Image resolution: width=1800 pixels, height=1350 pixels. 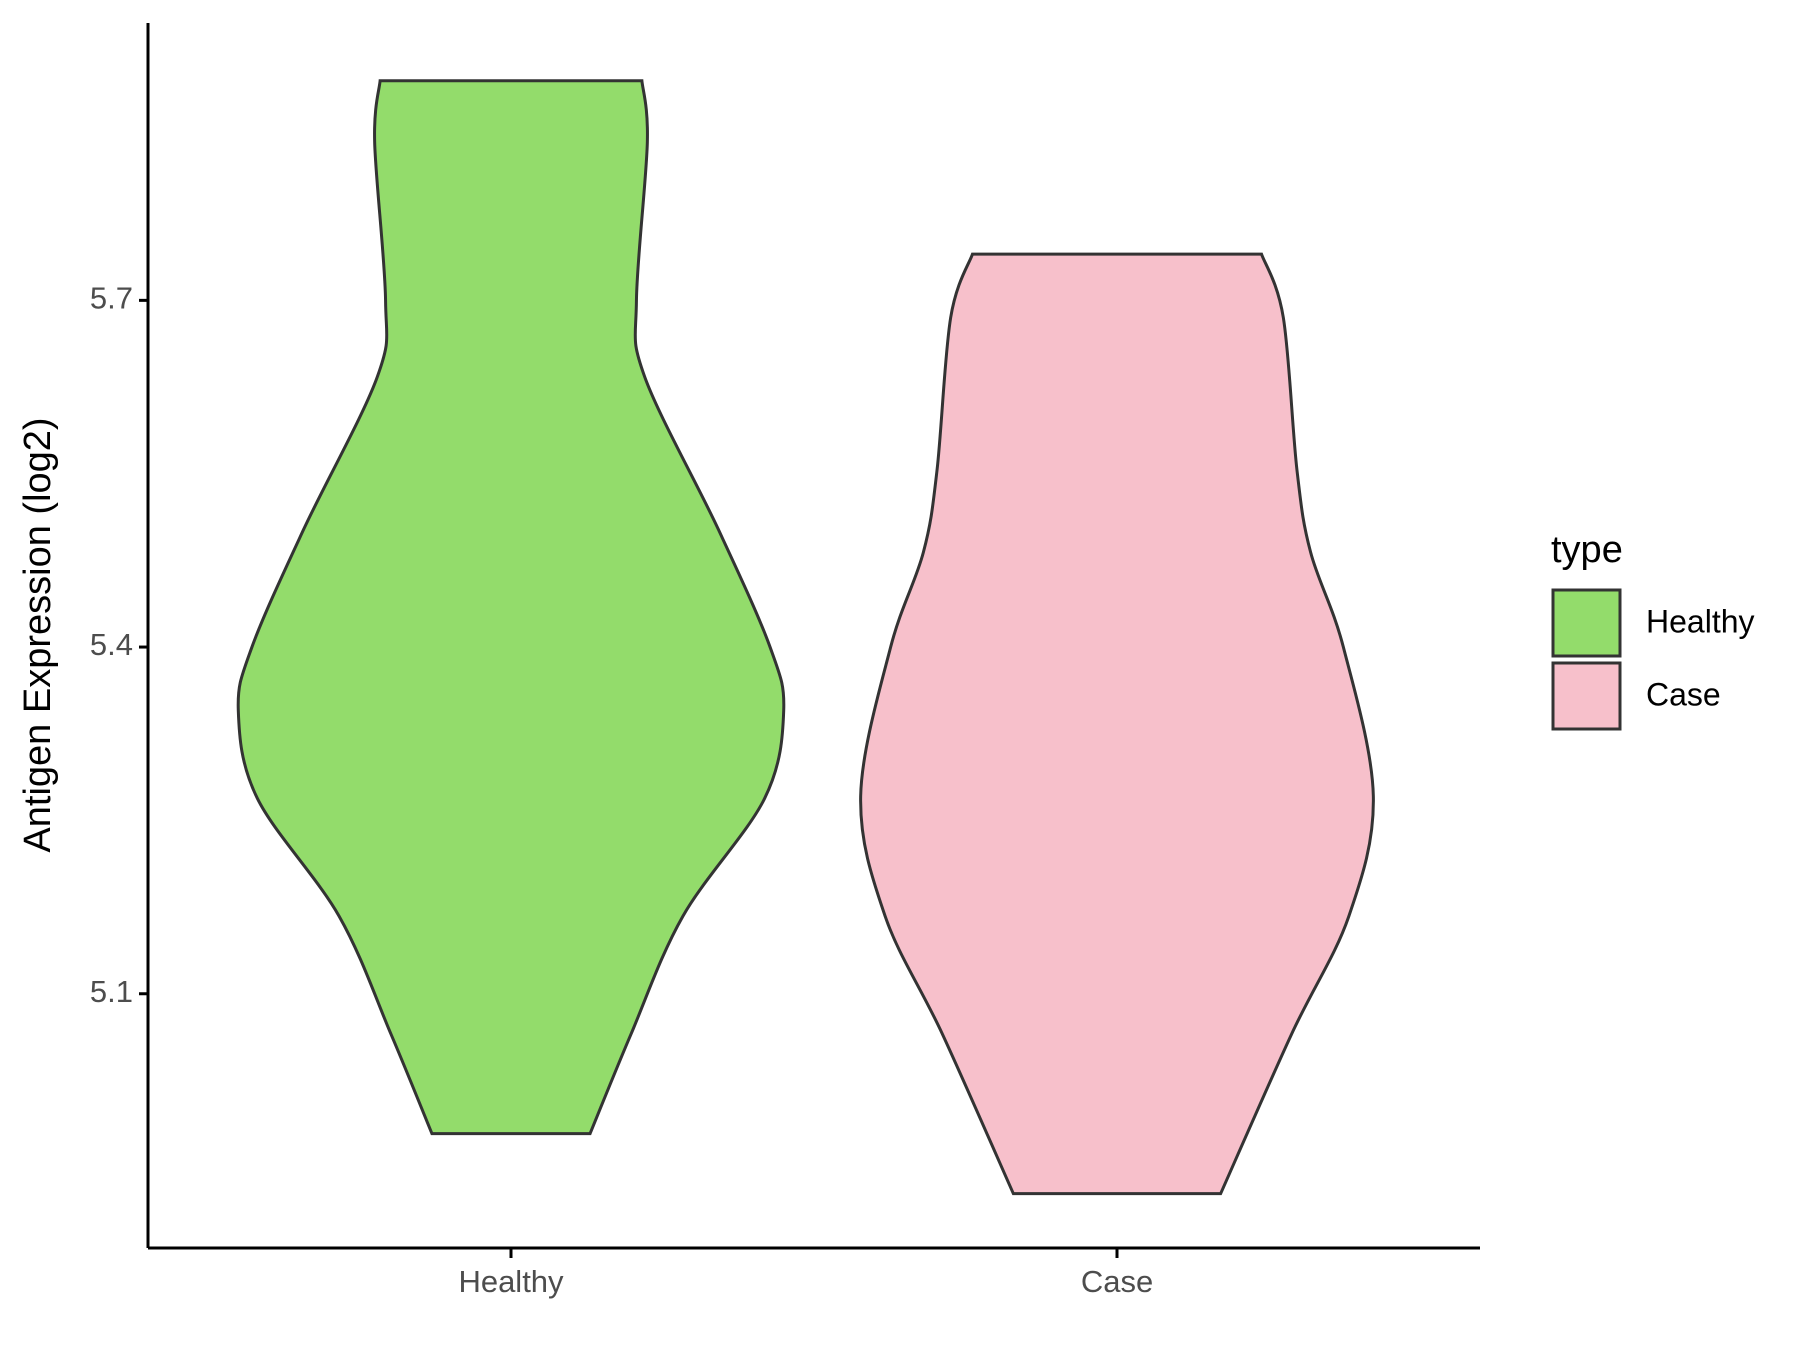 What do you see at coordinates (111, 991) in the screenshot?
I see `y-tick-label: 5.1` at bounding box center [111, 991].